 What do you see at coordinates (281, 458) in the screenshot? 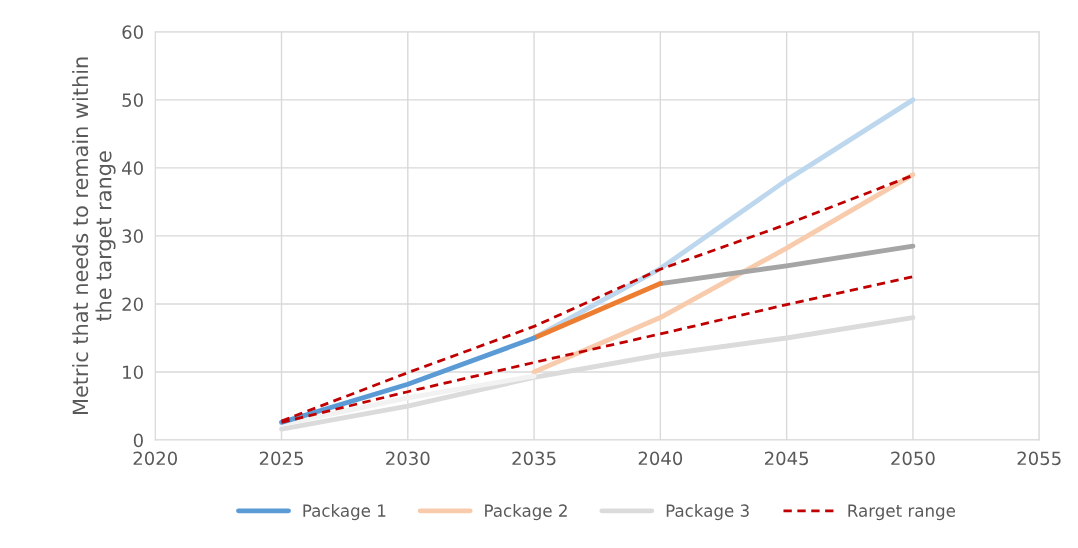
I see `x-tick-label: 2025` at bounding box center [281, 458].